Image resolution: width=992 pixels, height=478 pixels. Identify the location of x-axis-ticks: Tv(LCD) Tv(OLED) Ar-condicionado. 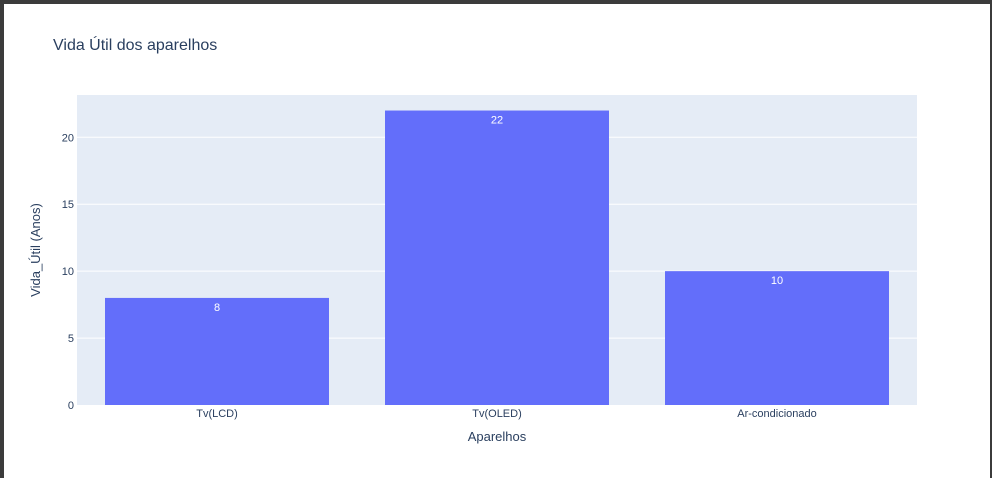
(506, 414).